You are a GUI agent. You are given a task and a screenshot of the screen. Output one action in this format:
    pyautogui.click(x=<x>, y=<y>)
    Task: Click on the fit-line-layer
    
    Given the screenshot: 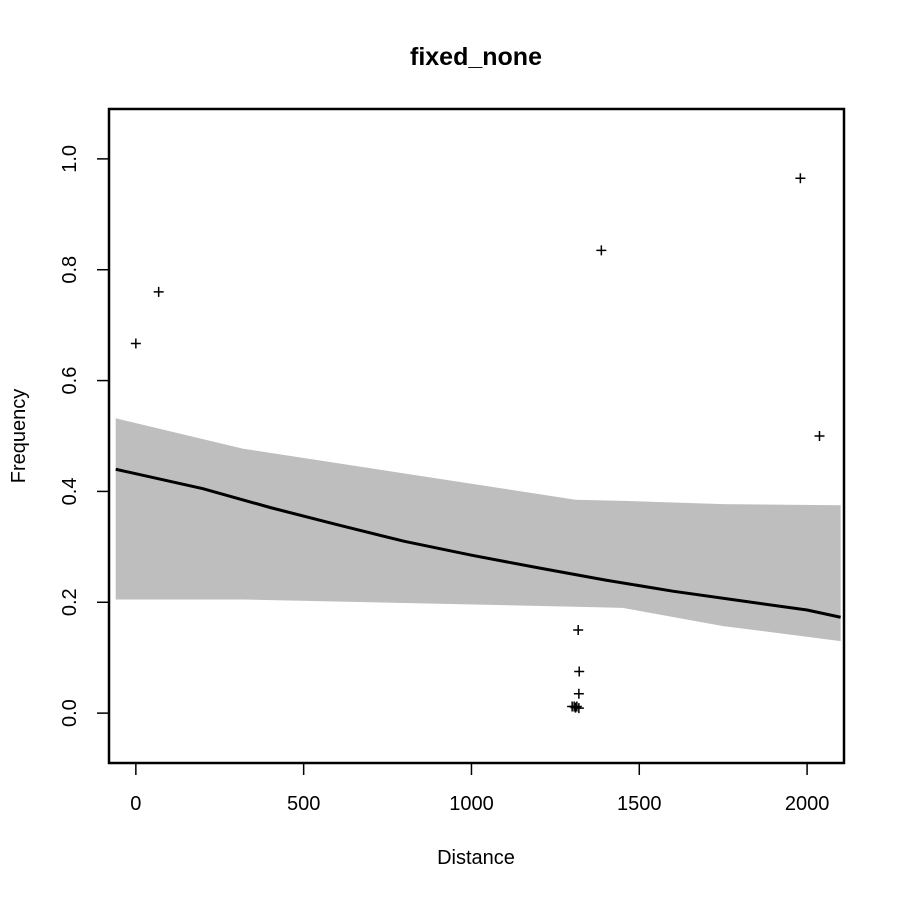 What is the action you would take?
    pyautogui.click(x=478, y=543)
    